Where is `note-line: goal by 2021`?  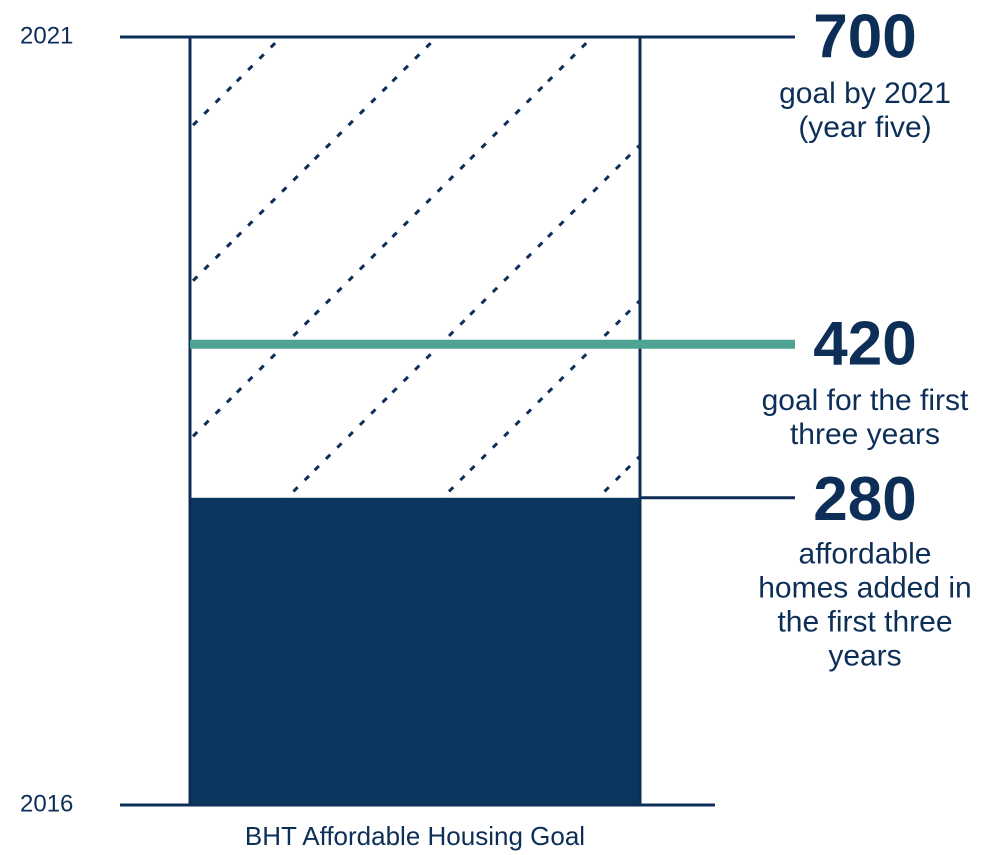 note-line: goal by 2021 is located at coordinates (865, 93).